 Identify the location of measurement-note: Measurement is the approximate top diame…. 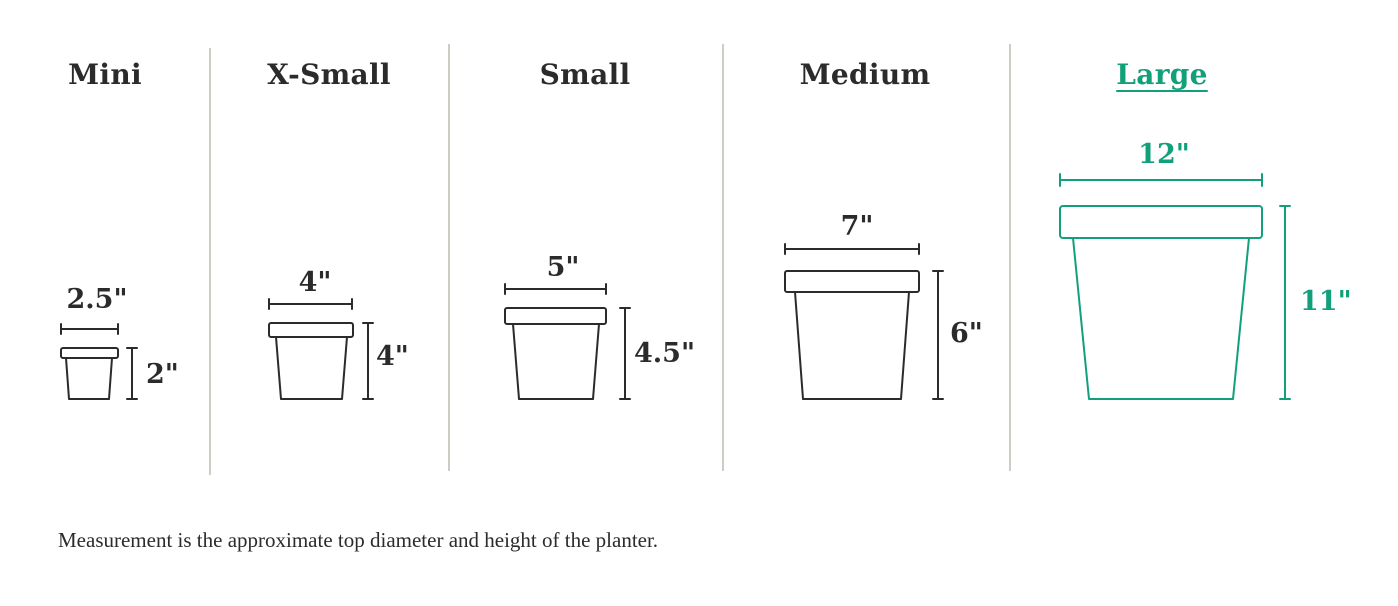
(358, 540).